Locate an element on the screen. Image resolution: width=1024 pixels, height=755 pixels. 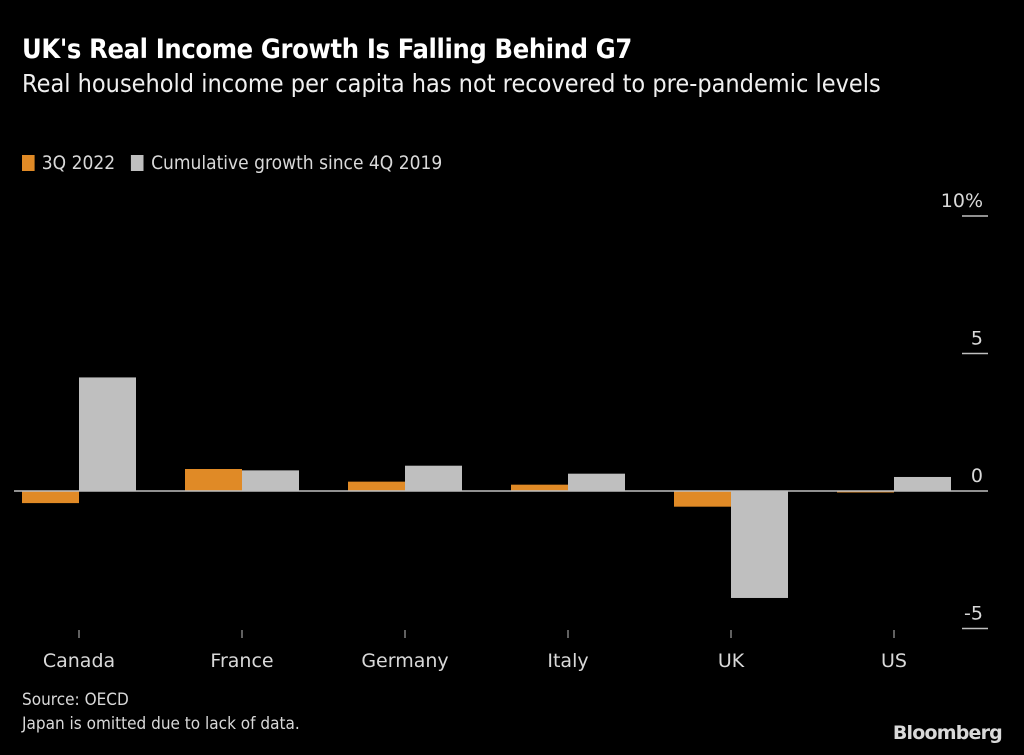
legend-swatch-gray is located at coordinates (137, 163).